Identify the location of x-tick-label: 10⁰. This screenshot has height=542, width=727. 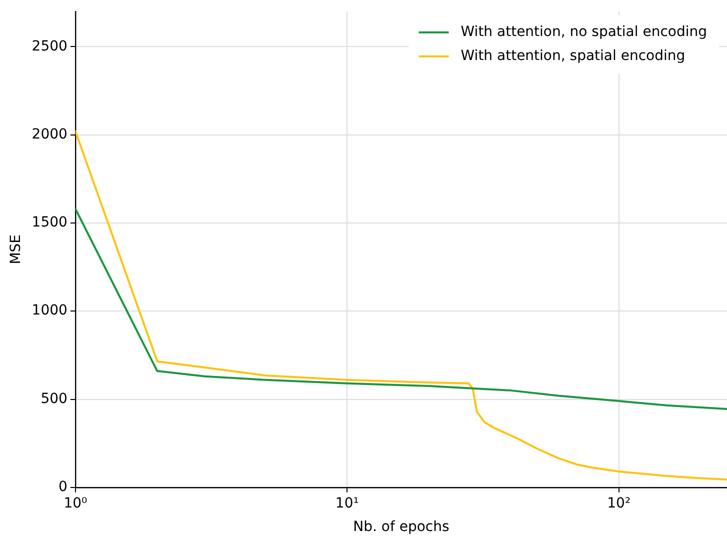
(76, 503).